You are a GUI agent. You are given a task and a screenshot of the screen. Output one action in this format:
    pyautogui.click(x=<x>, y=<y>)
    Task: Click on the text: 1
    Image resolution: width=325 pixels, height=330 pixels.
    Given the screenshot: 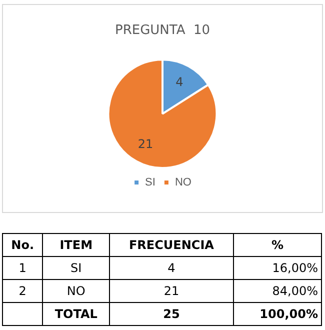 What is the action you would take?
    pyautogui.click(x=22, y=268)
    